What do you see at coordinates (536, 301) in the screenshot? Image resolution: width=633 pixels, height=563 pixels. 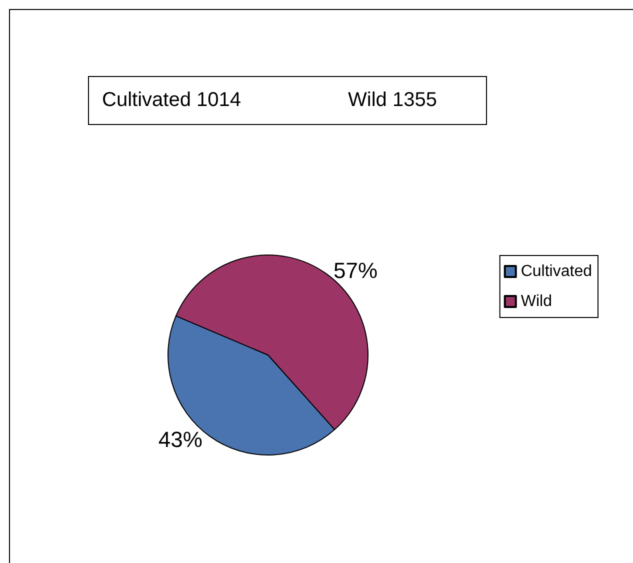 I see `legend-label: Wild` at bounding box center [536, 301].